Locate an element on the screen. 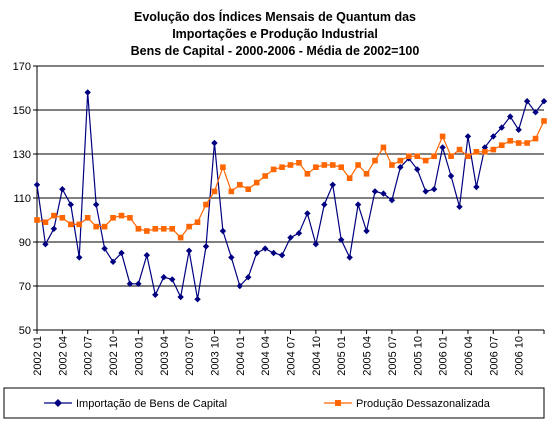  x-tick-label: 2004 04 is located at coordinates (266, 356).